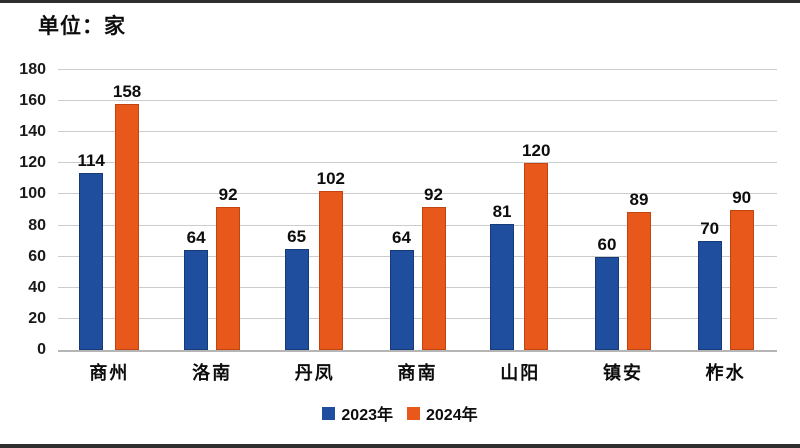 This screenshot has height=448, width=800. What do you see at coordinates (536, 151) in the screenshot?
I see `bar-value-label: 120` at bounding box center [536, 151].